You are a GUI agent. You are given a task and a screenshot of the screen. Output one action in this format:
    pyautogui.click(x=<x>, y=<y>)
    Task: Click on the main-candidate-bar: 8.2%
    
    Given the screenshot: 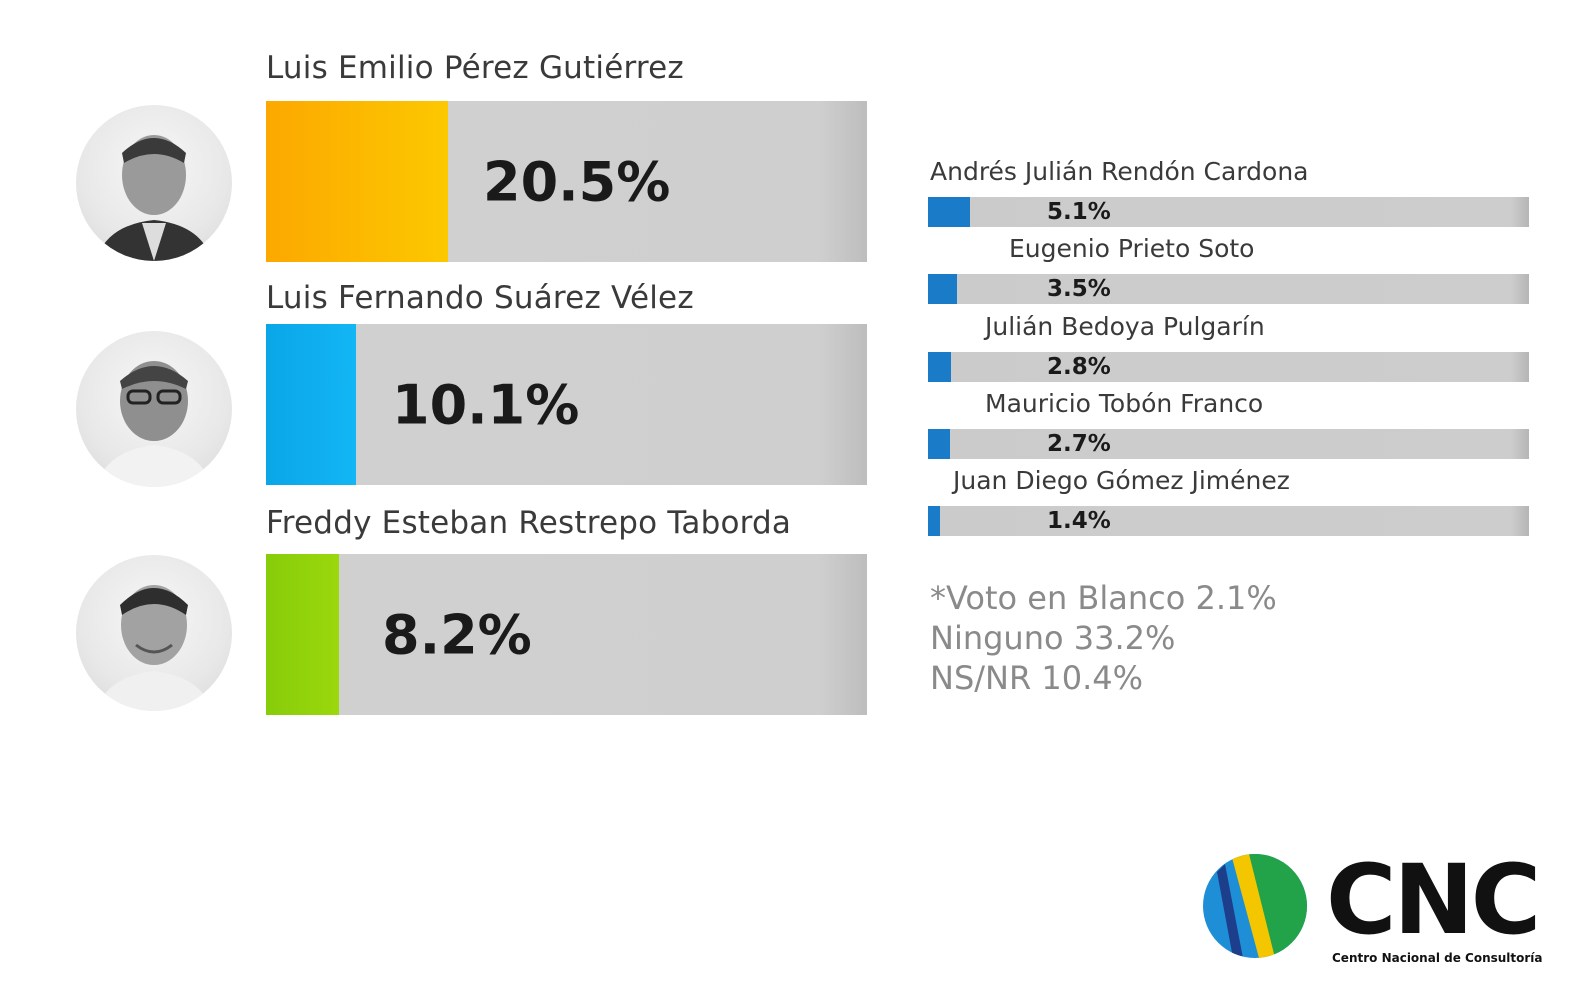 What is the action you would take?
    pyautogui.click(x=566, y=634)
    